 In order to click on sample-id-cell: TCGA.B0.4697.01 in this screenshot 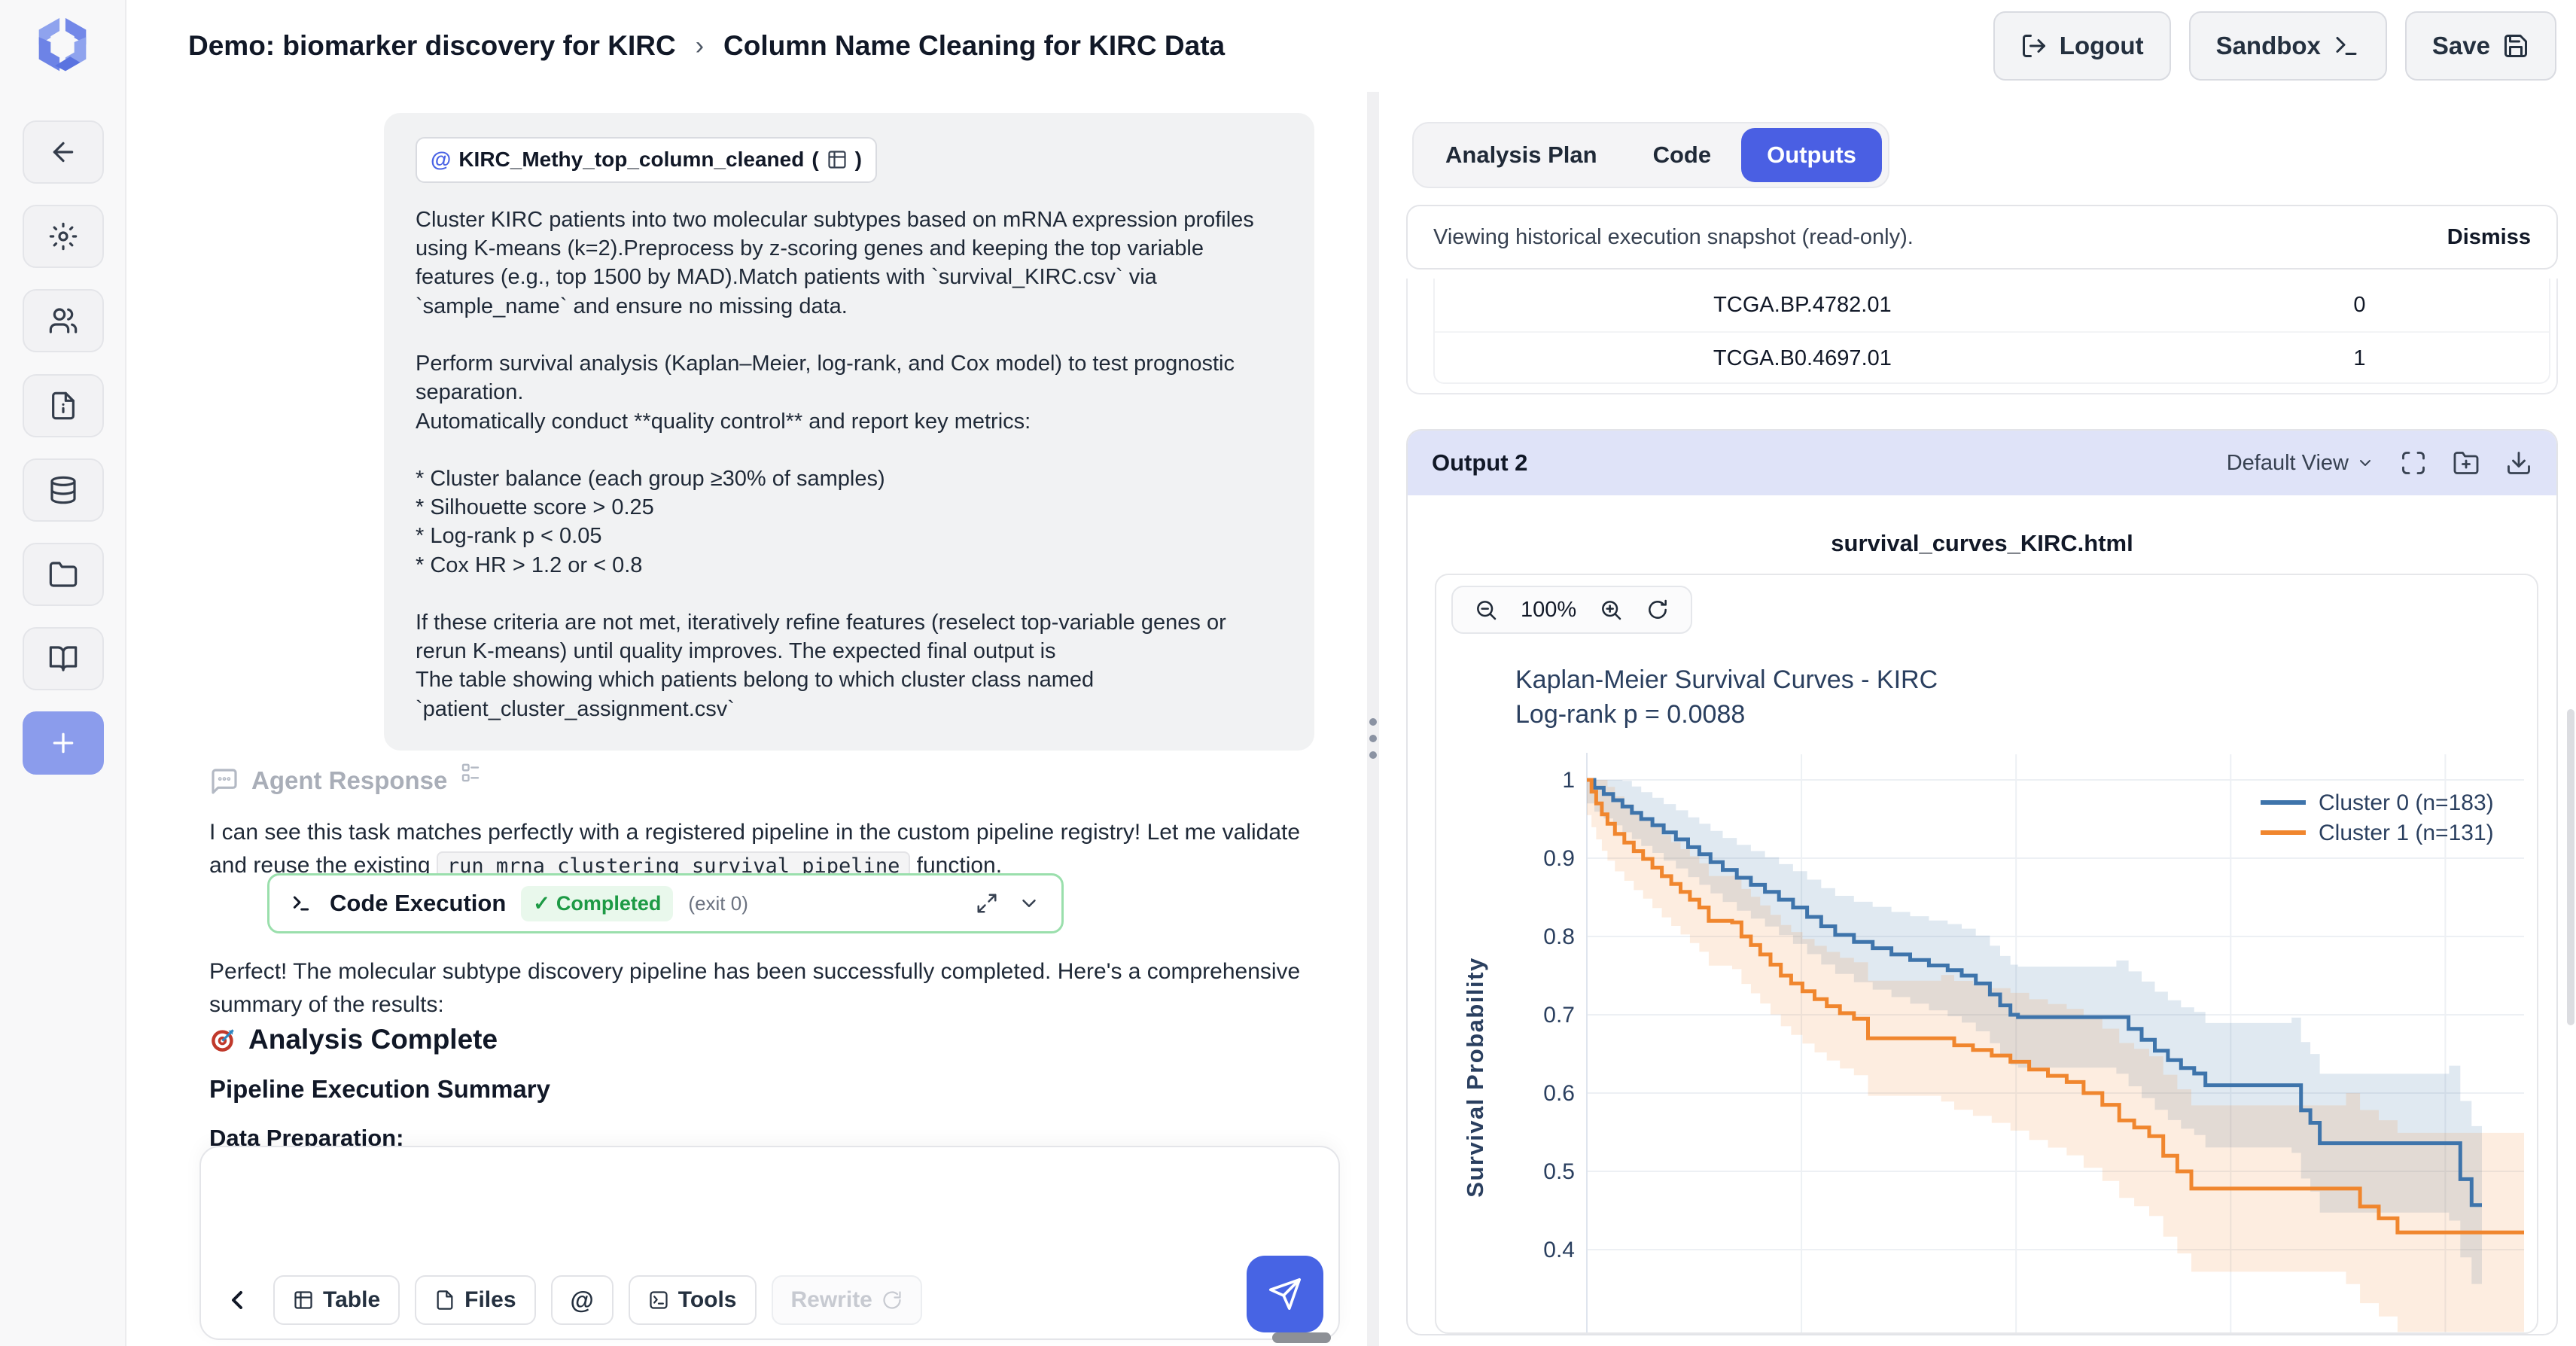, I will do `click(1803, 358)`.